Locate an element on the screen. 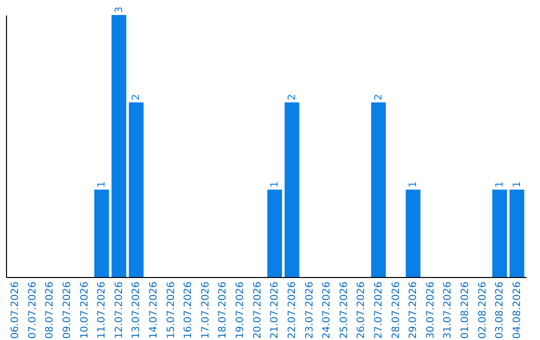 This screenshot has height=340, width=540. x-tick-label: 17.07.2026 is located at coordinates (206, 310).